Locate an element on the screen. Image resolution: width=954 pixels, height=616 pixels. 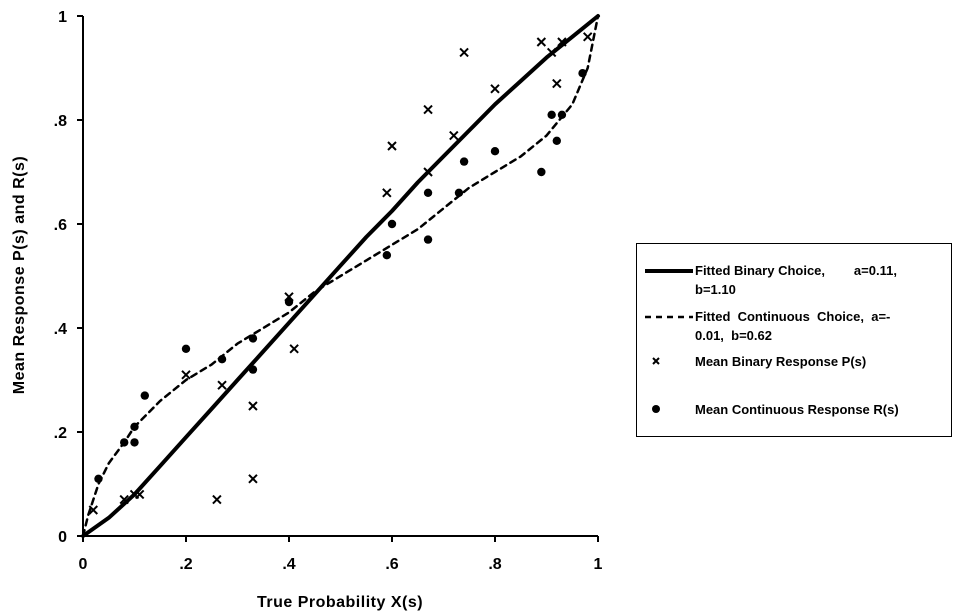
legend-label-binary-fit: Fitted Binary Choice, a=0.11, b=1.10 is located at coordinates (796, 280).